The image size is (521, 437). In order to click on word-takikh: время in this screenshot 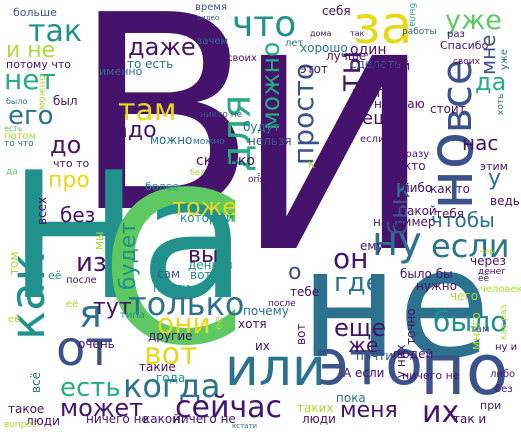, I will do `click(211, 7)`.